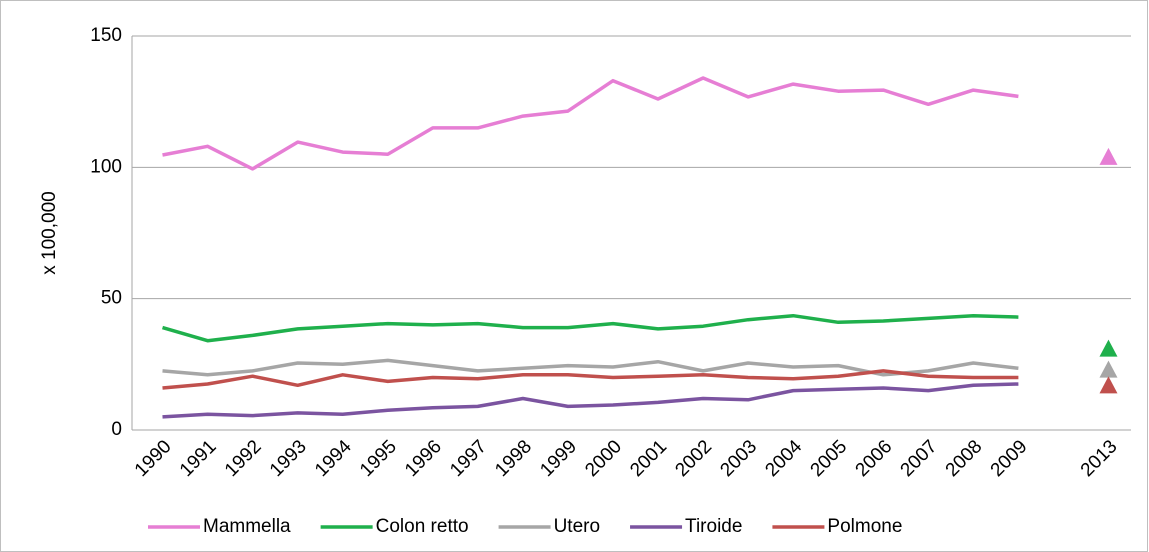 The image size is (1149, 552). What do you see at coordinates (111, 298) in the screenshot?
I see `y-tick-label: 50` at bounding box center [111, 298].